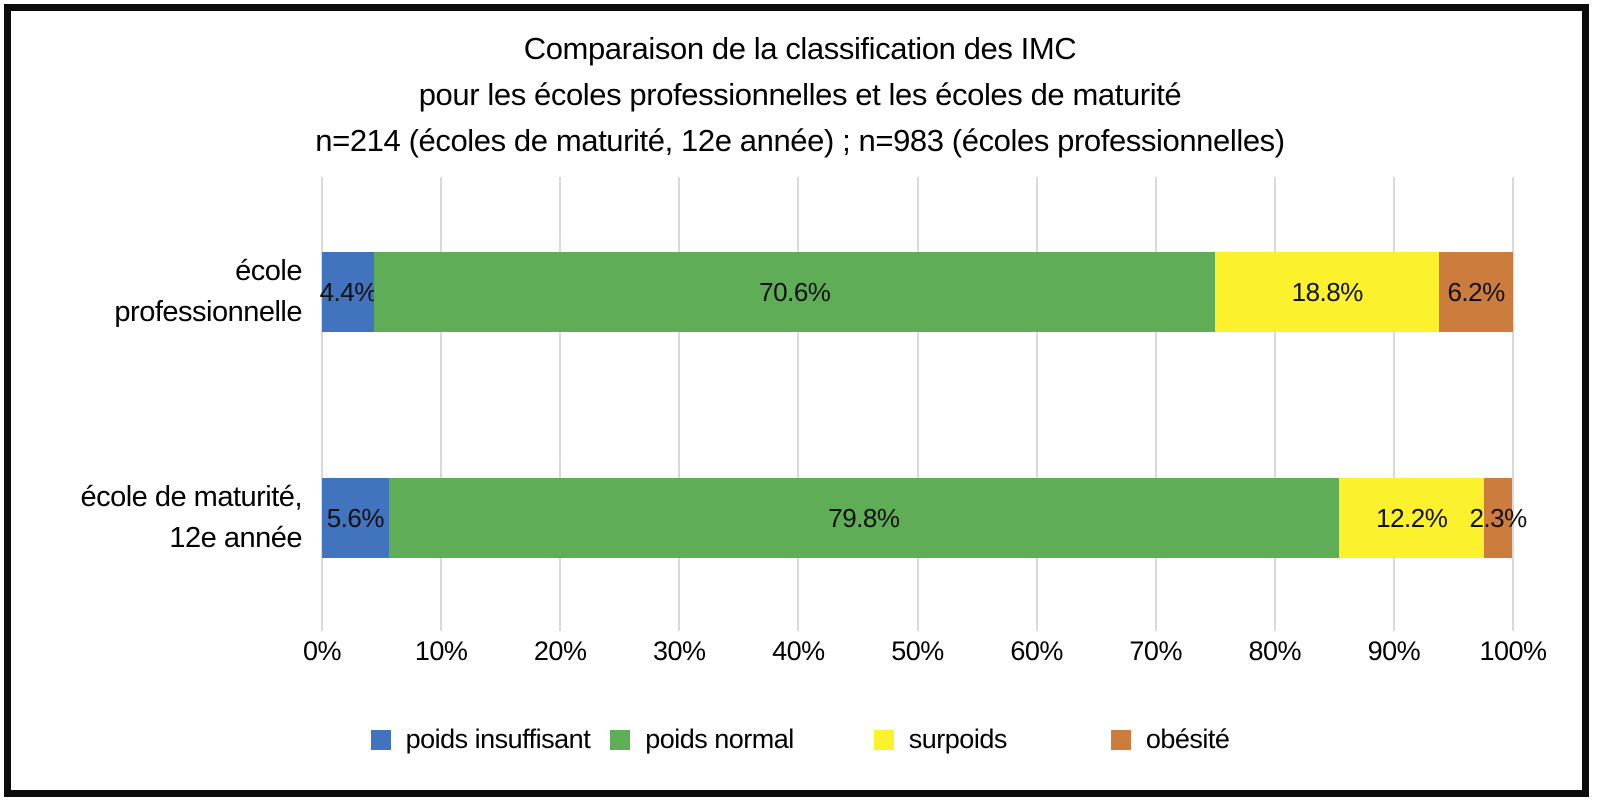 The image size is (1600, 808). What do you see at coordinates (917, 651) in the screenshot?
I see `x-axis-tick-50%: 50%` at bounding box center [917, 651].